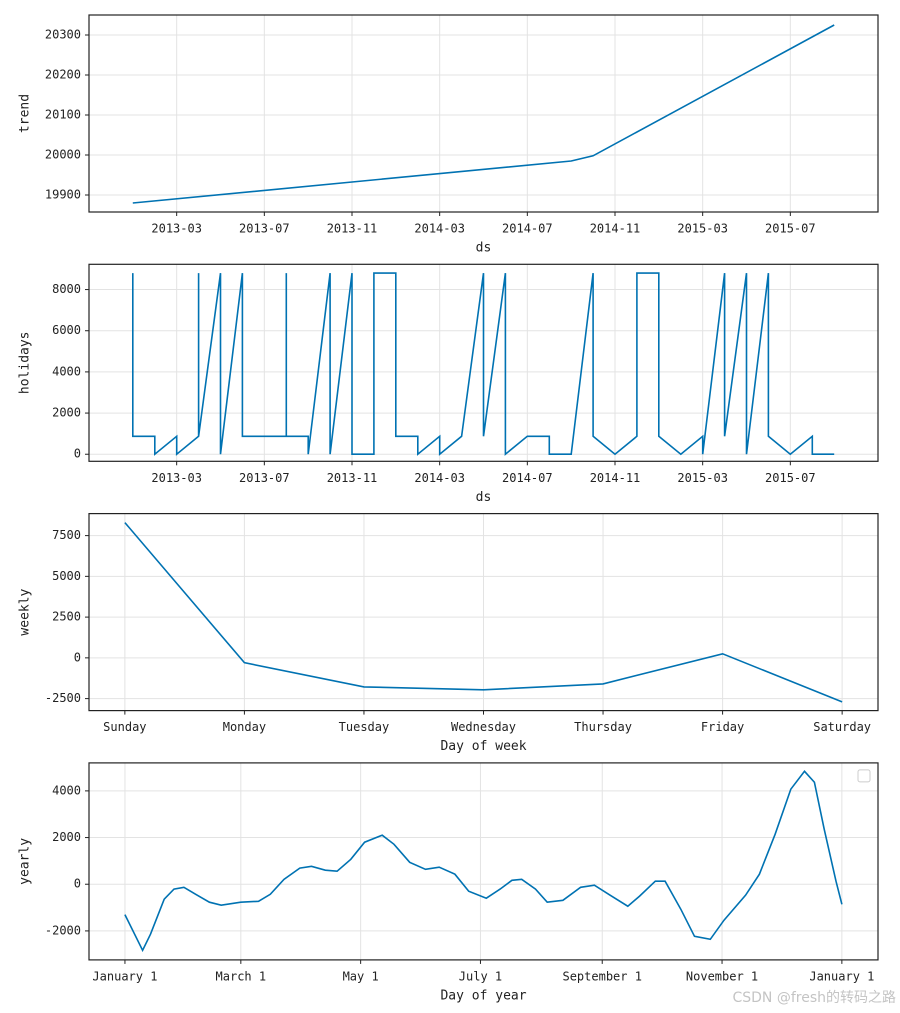  What do you see at coordinates (66, 289) in the screenshot?
I see `y-tick-label: 8000` at bounding box center [66, 289].